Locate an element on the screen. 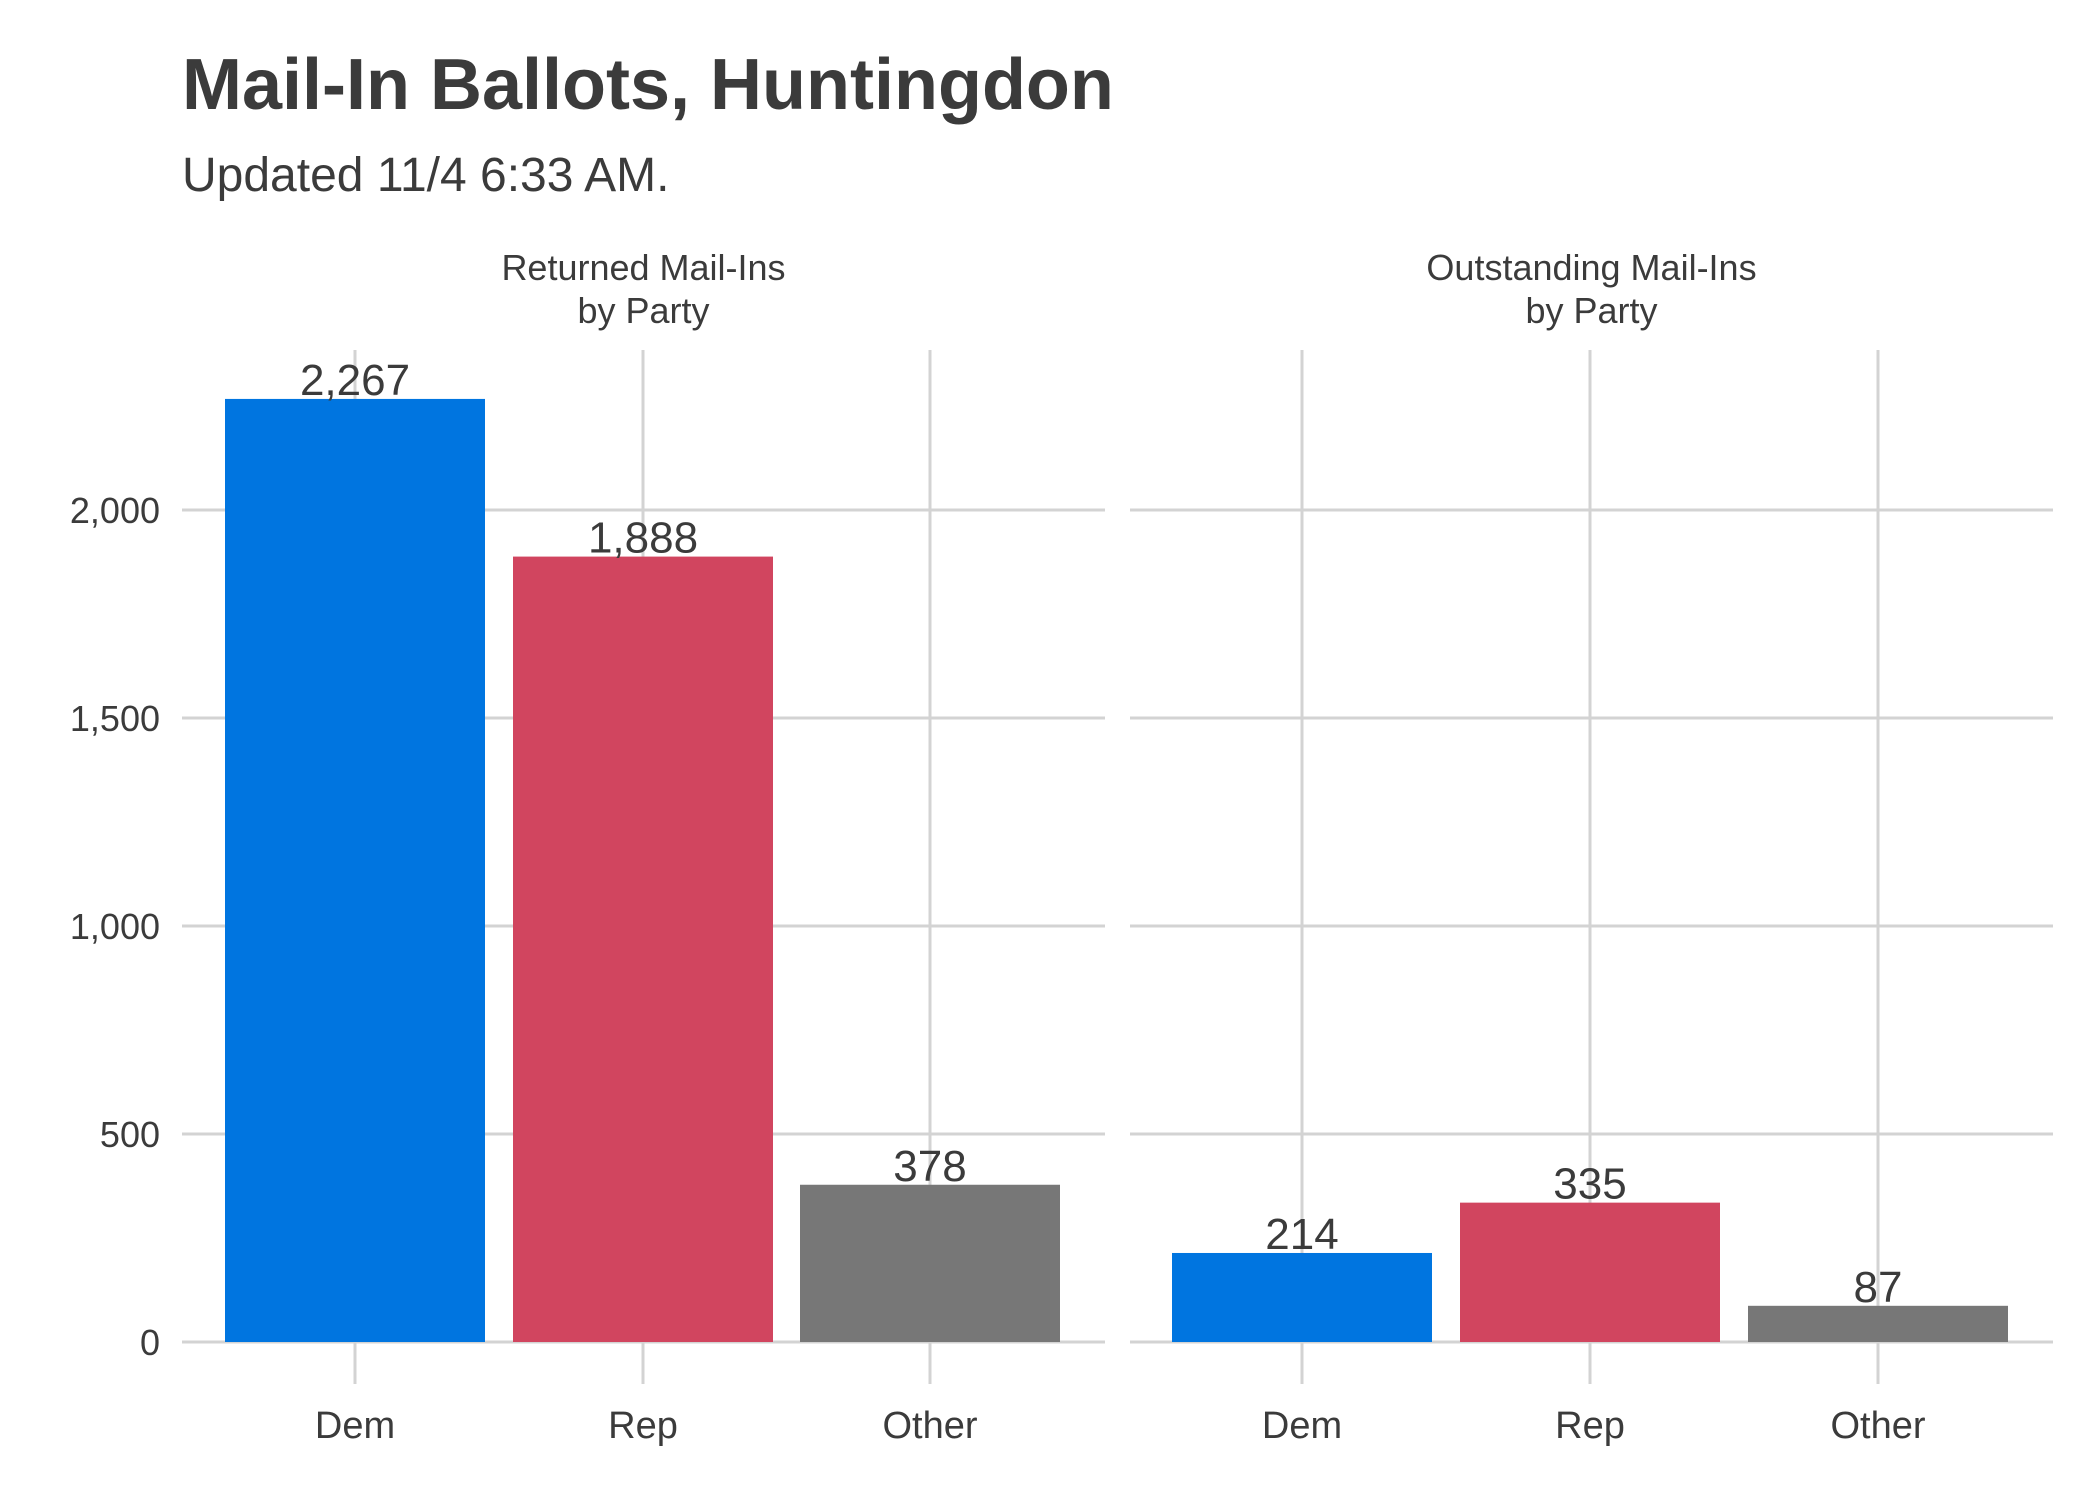  returned-value-label-other: 378 is located at coordinates (929, 1166).